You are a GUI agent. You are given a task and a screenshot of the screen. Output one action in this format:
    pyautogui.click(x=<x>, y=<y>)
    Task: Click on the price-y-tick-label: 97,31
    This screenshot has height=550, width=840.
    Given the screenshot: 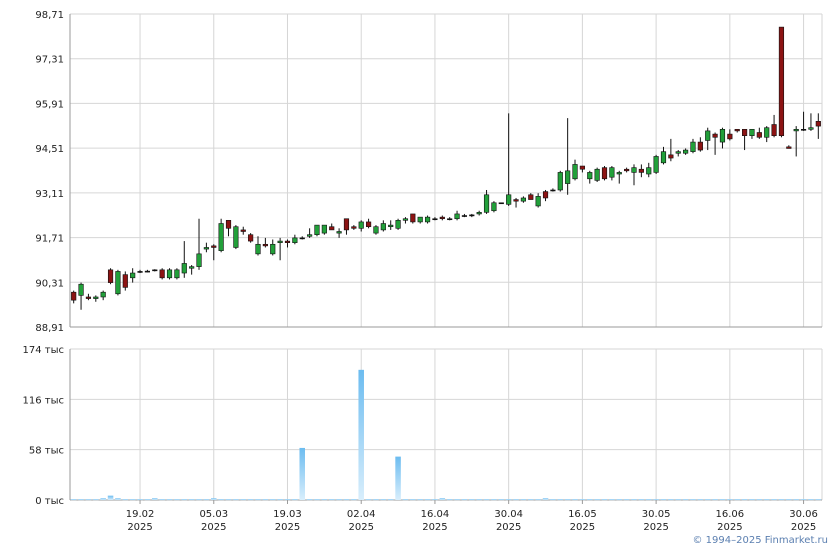 What is the action you would take?
    pyautogui.click(x=49, y=60)
    